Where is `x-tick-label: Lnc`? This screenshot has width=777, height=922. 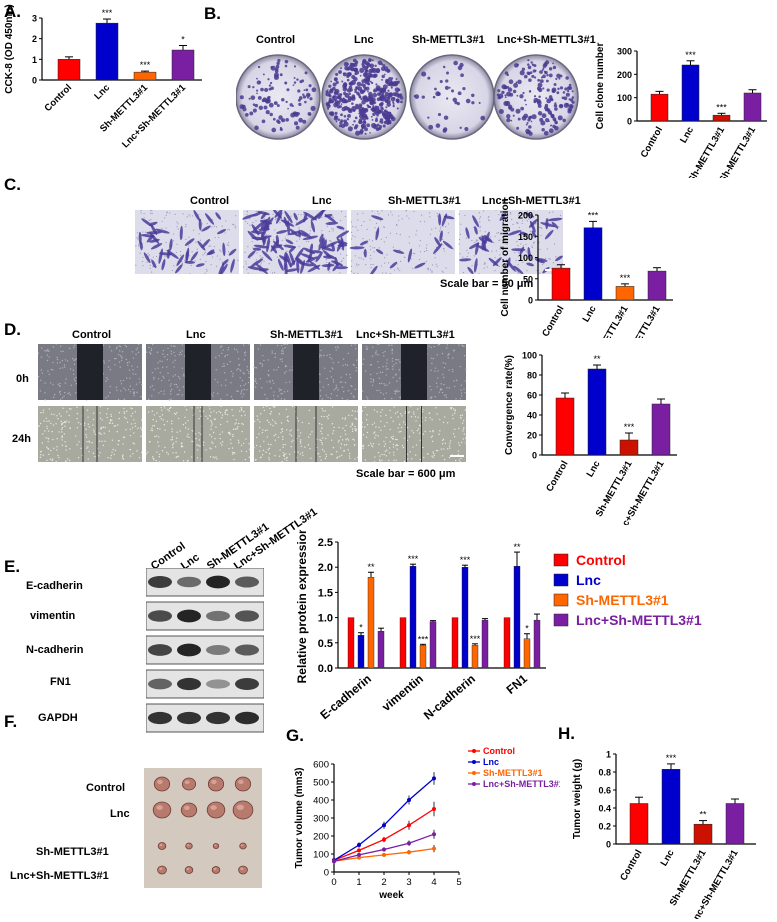 x-tick-label: Lnc is located at coordinates (668, 858).